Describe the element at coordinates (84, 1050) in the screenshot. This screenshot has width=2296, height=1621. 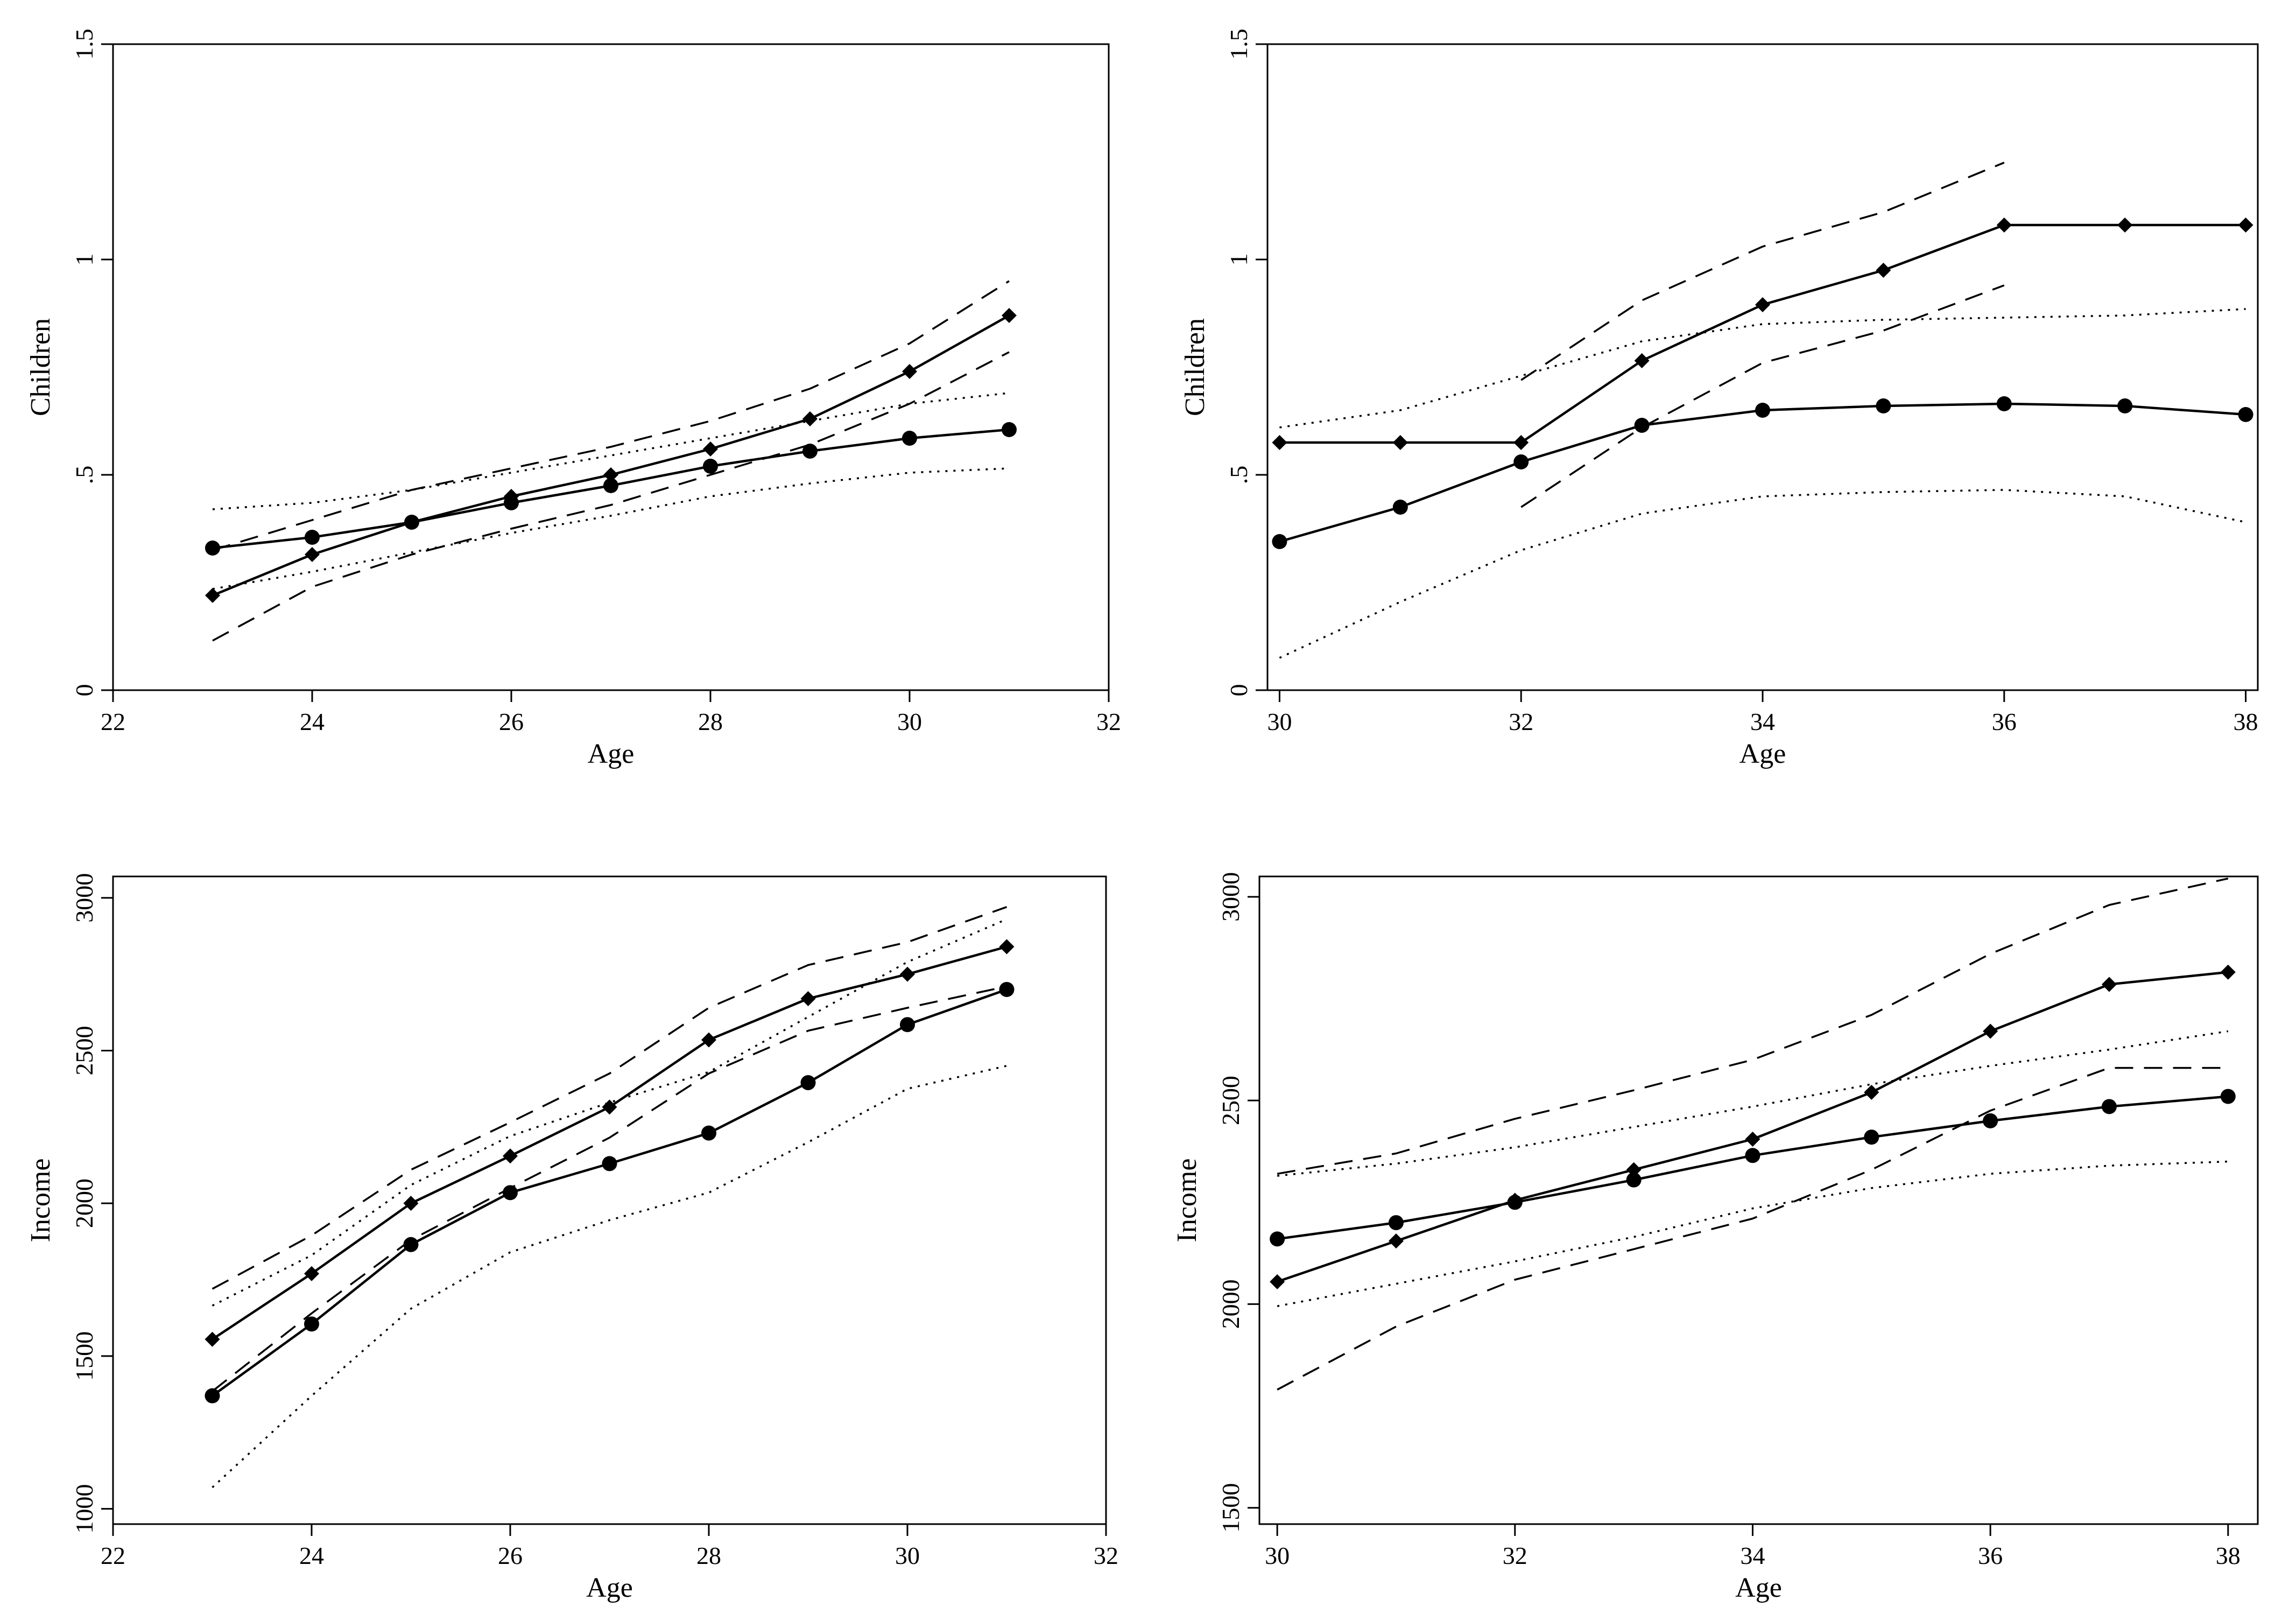
I see `y-tick-label: 2500` at that location.